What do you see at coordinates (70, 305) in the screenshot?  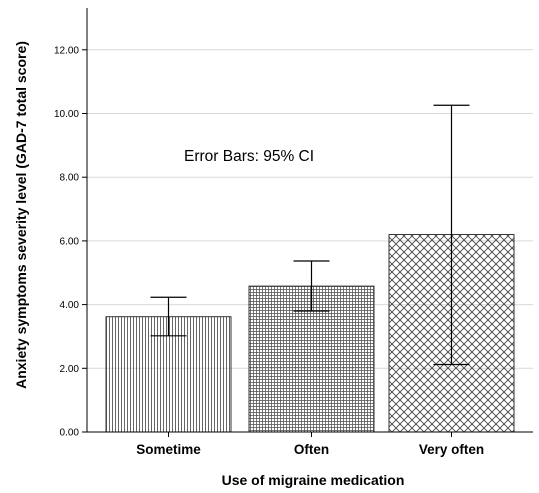 I see `y-tick-label: 4.00` at bounding box center [70, 305].